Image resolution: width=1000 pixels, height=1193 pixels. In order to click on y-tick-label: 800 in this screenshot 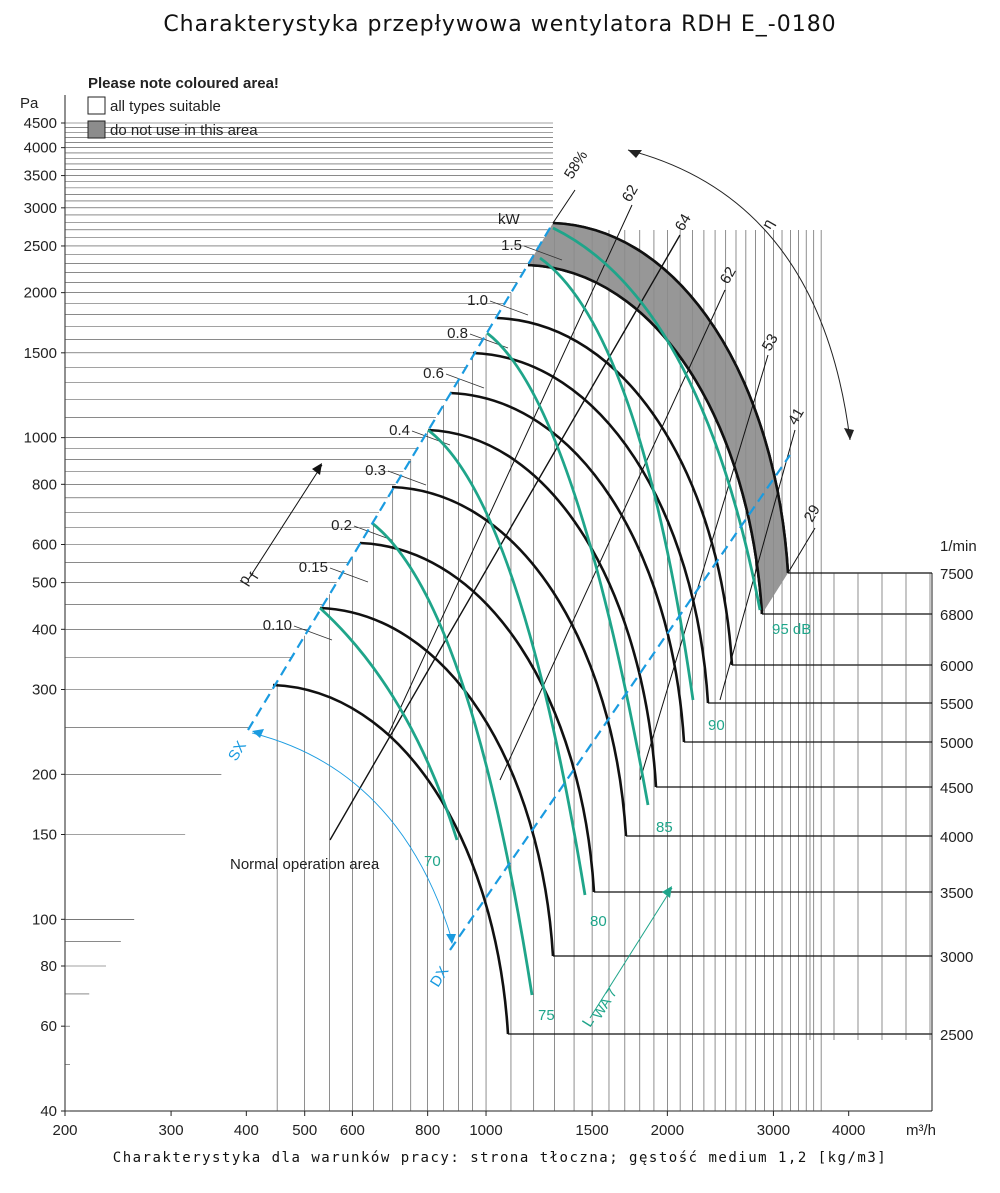, I will do `click(44, 484)`.